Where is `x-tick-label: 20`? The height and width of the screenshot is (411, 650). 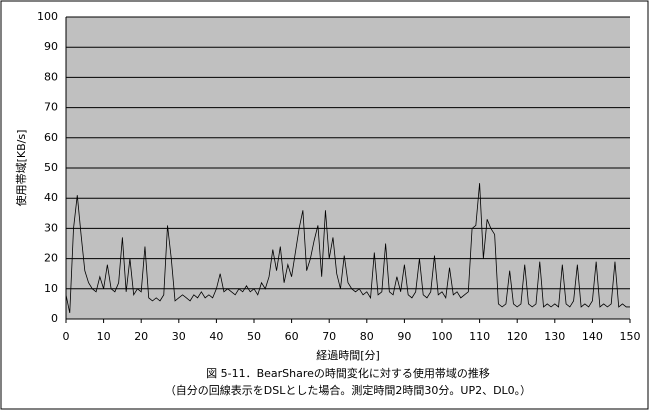
x-tick-label: 20 is located at coordinates (141, 336).